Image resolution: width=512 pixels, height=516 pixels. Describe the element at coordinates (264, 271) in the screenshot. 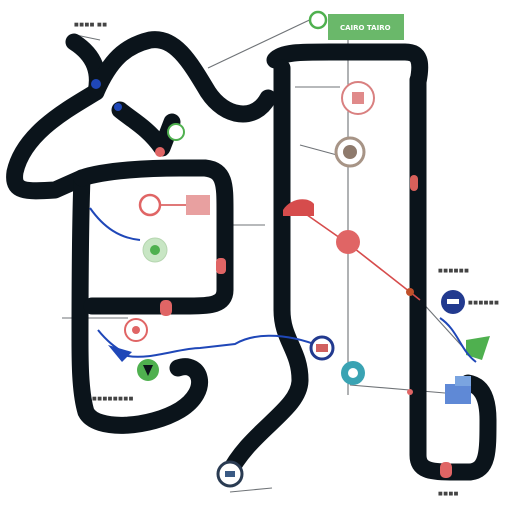

I see `track-central-down` at that location.